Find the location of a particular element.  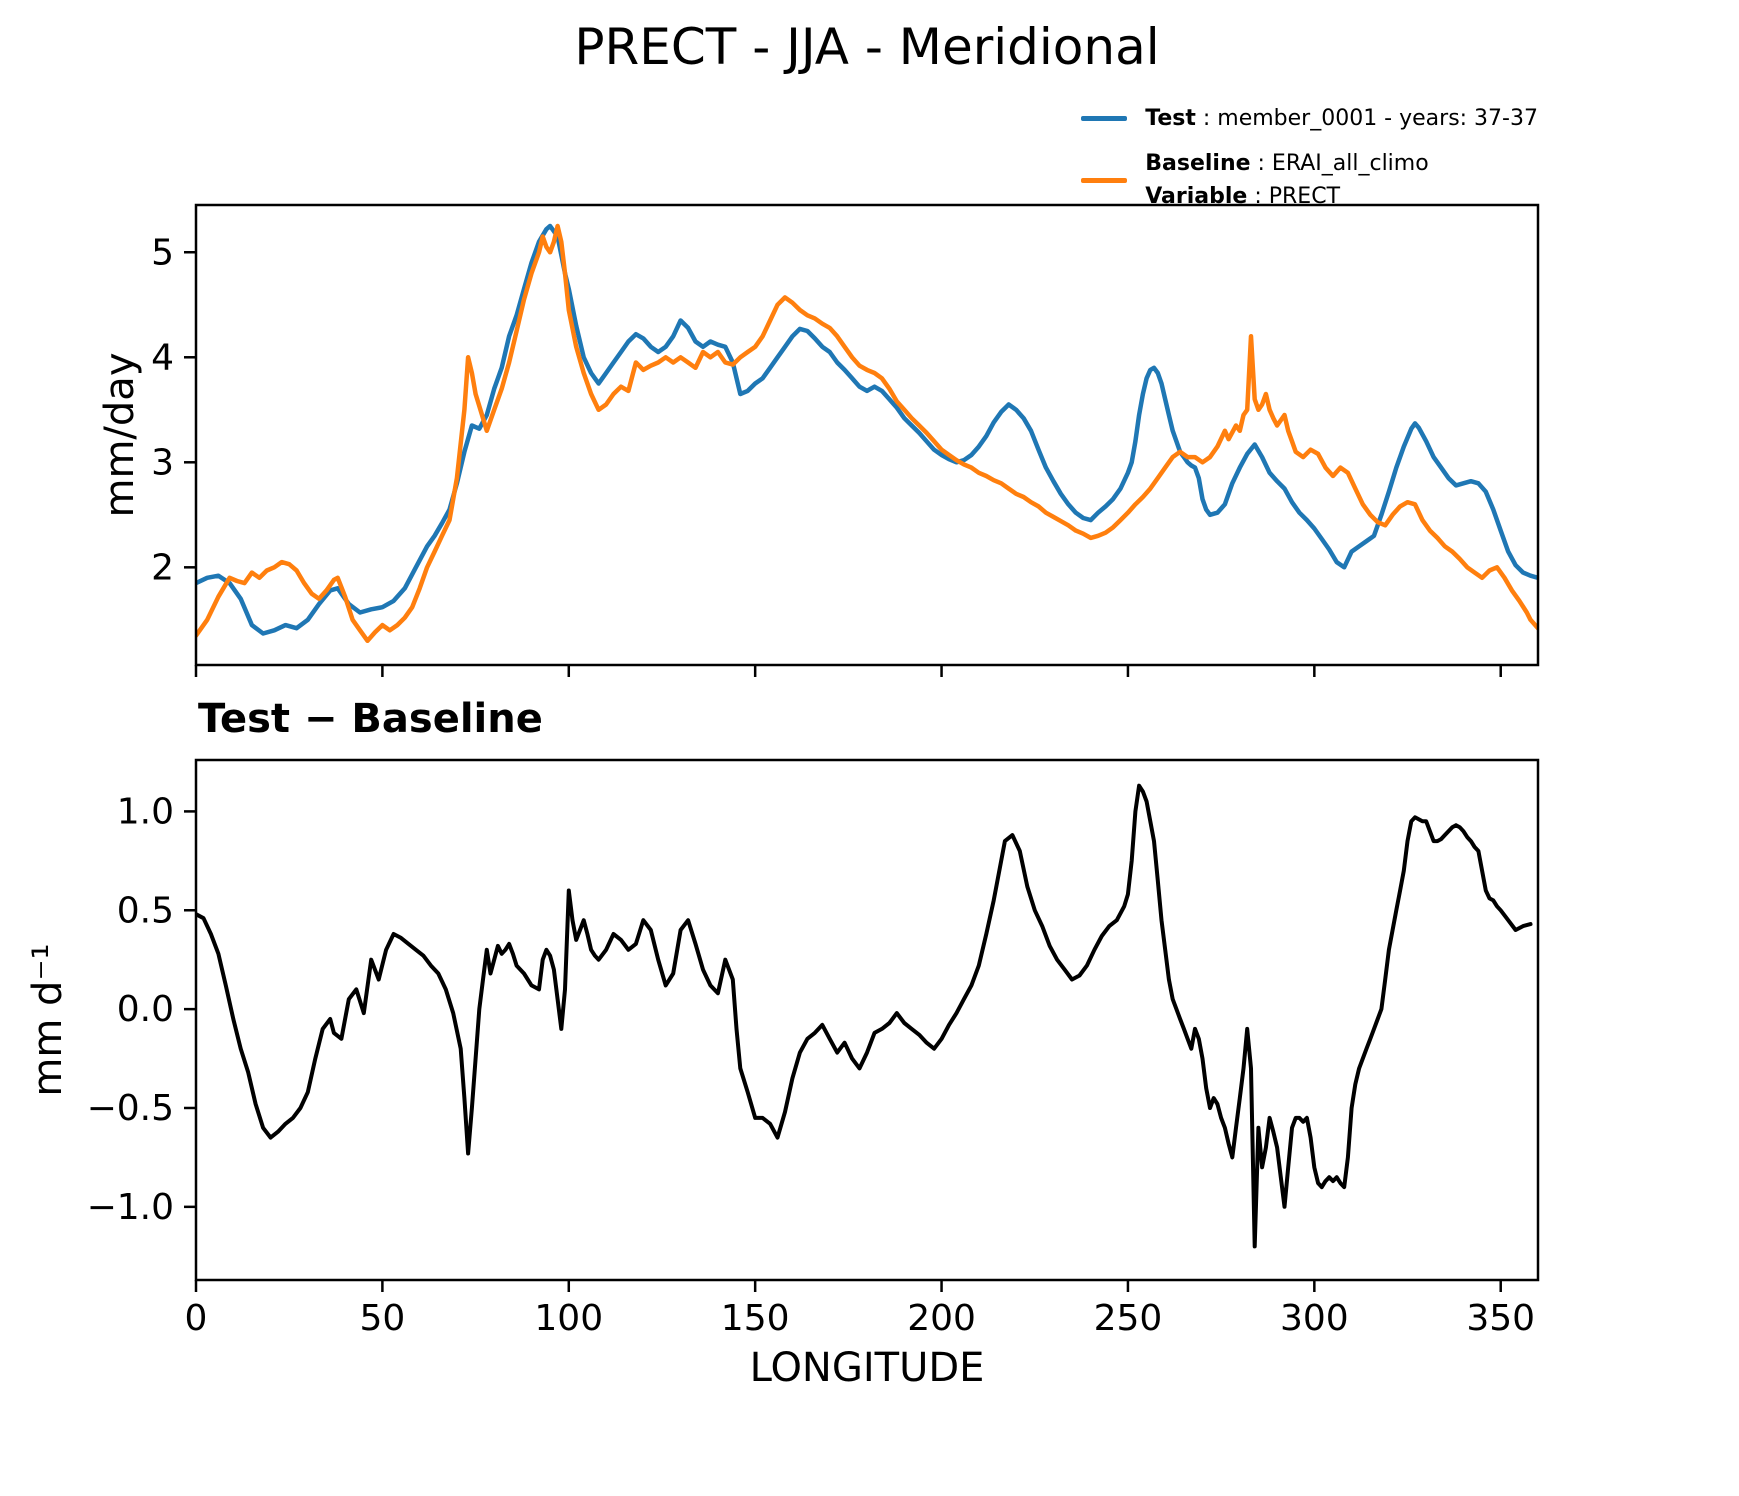

diff-panel-title: Test − Baseline is located at coordinates (370, 719).